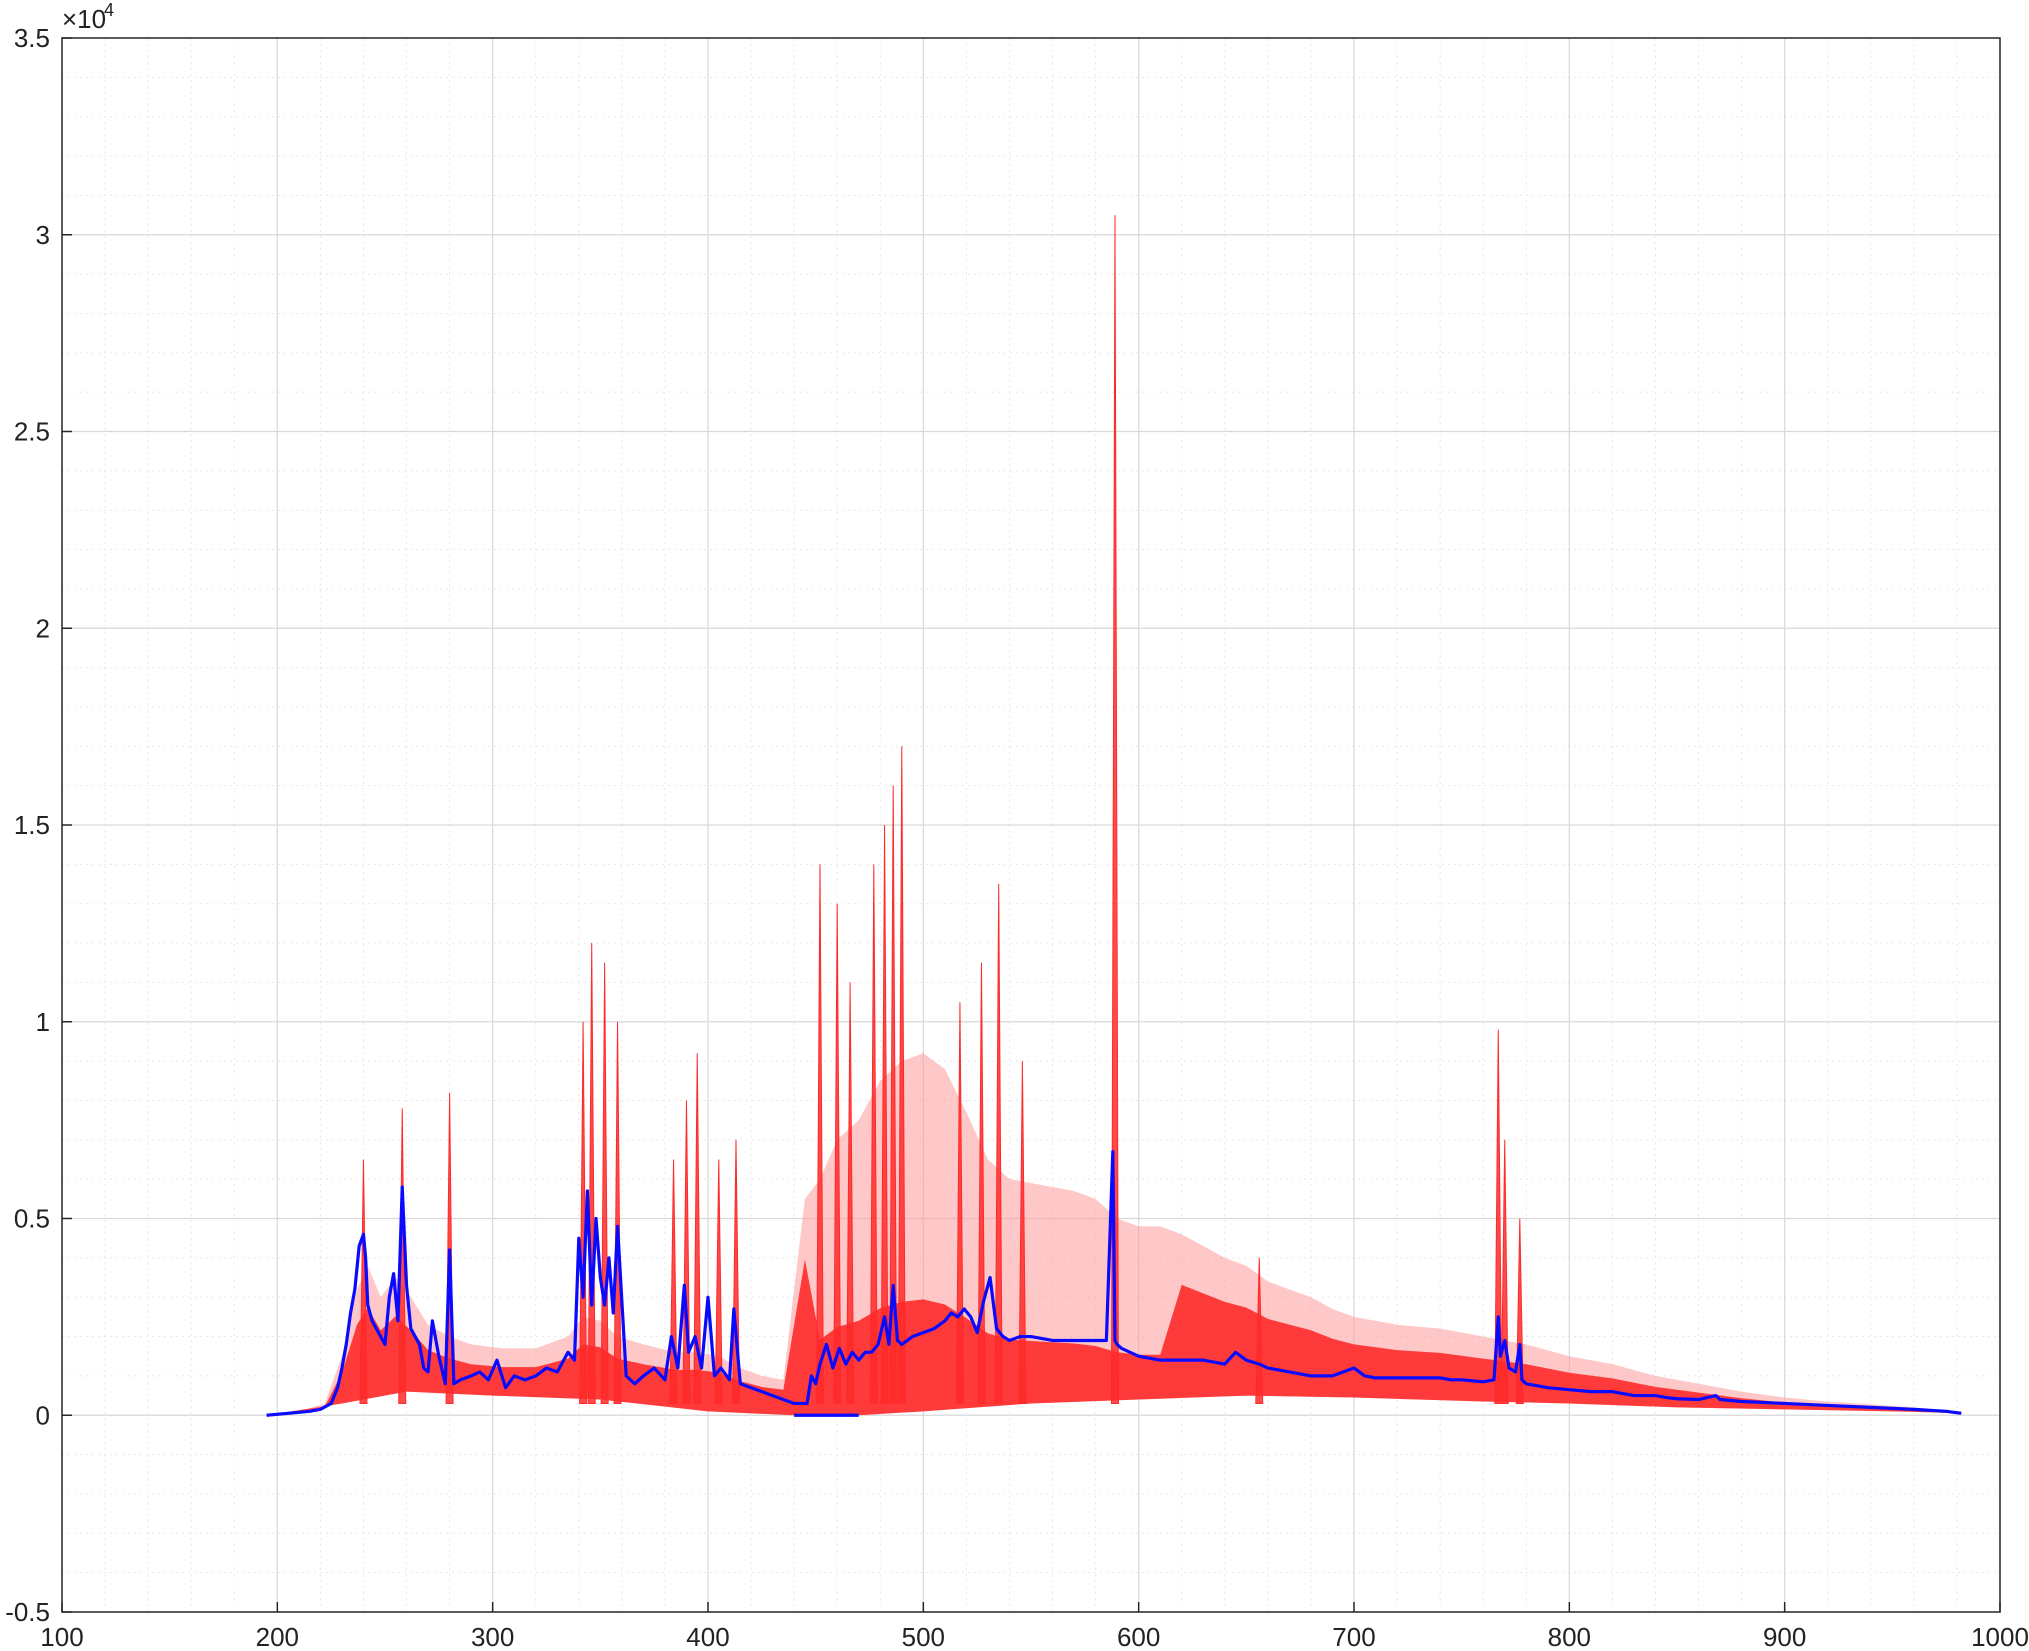  I want to click on x-tick-label: 500, so click(923, 1636).